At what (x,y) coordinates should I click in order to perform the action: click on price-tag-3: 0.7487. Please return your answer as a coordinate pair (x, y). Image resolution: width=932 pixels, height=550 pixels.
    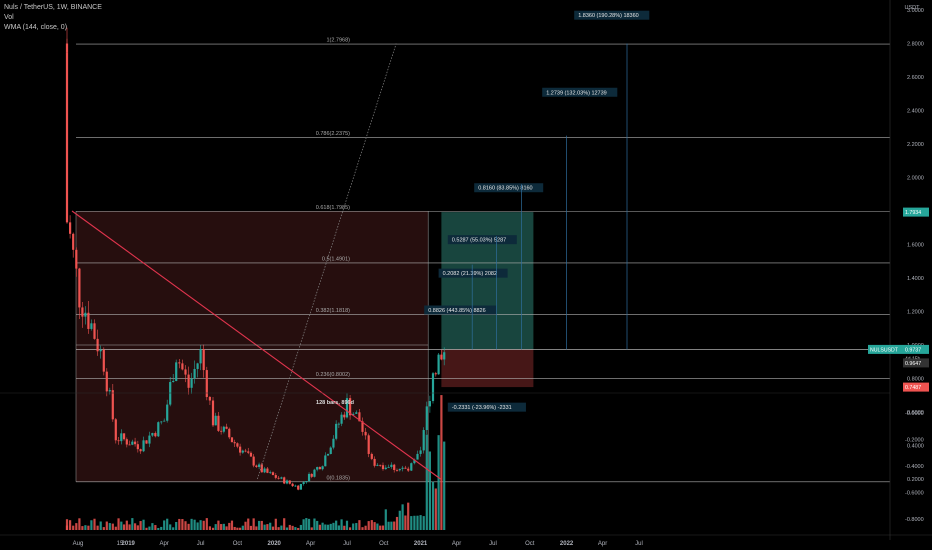
    Looking at the image, I should click on (913, 388).